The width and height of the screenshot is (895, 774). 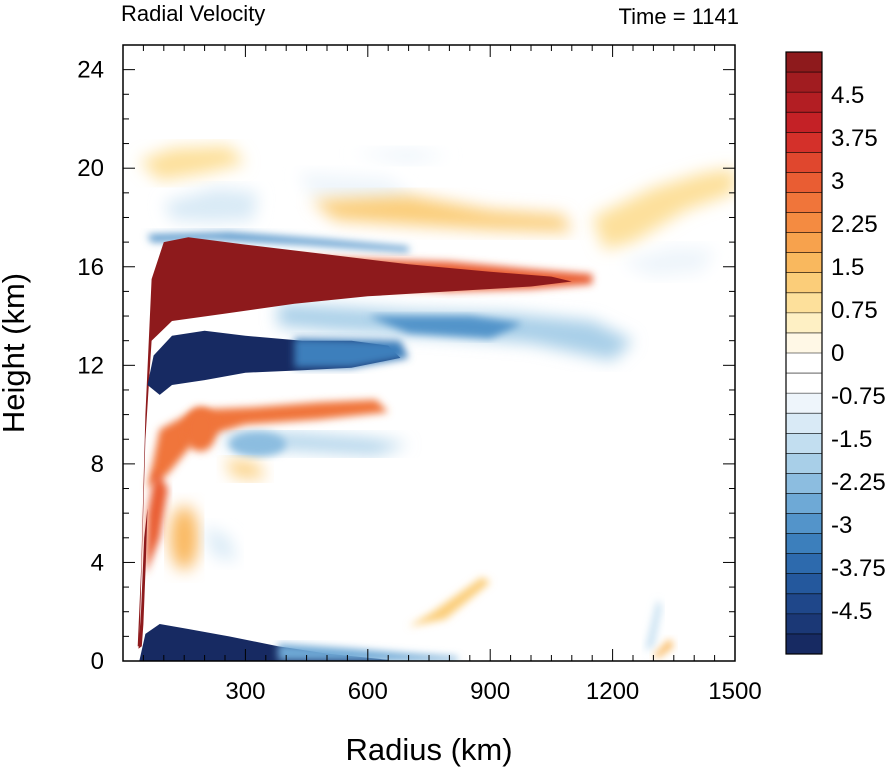 I want to click on colorbar-label: 2.25, so click(x=854, y=224).